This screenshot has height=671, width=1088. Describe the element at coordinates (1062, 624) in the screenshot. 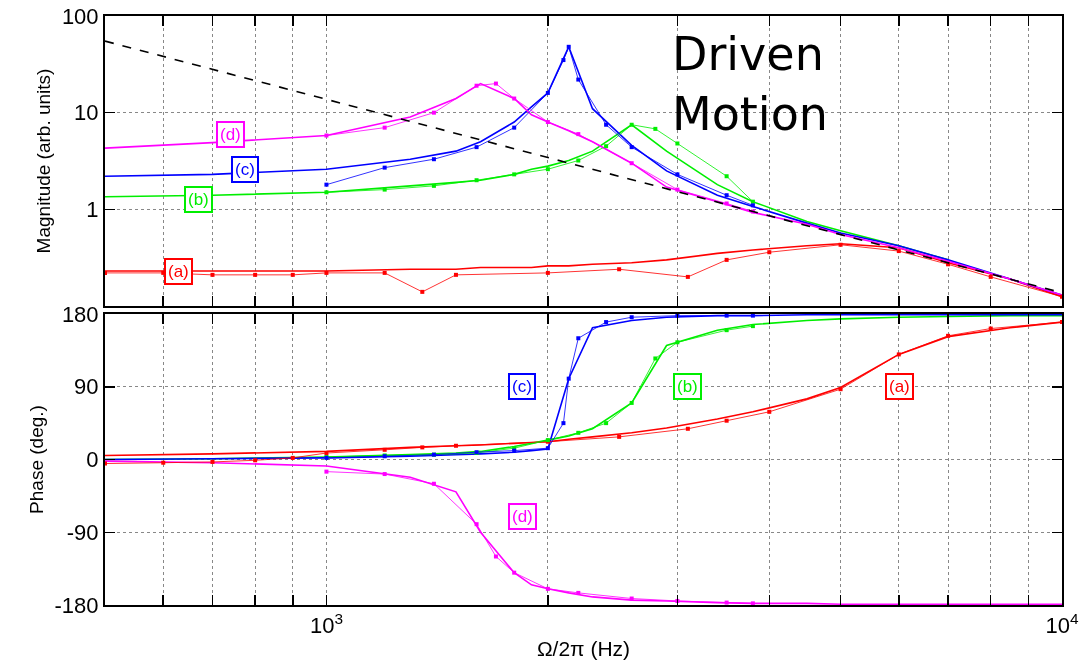

I see `x-tick-label: 10$^{4}$` at that location.